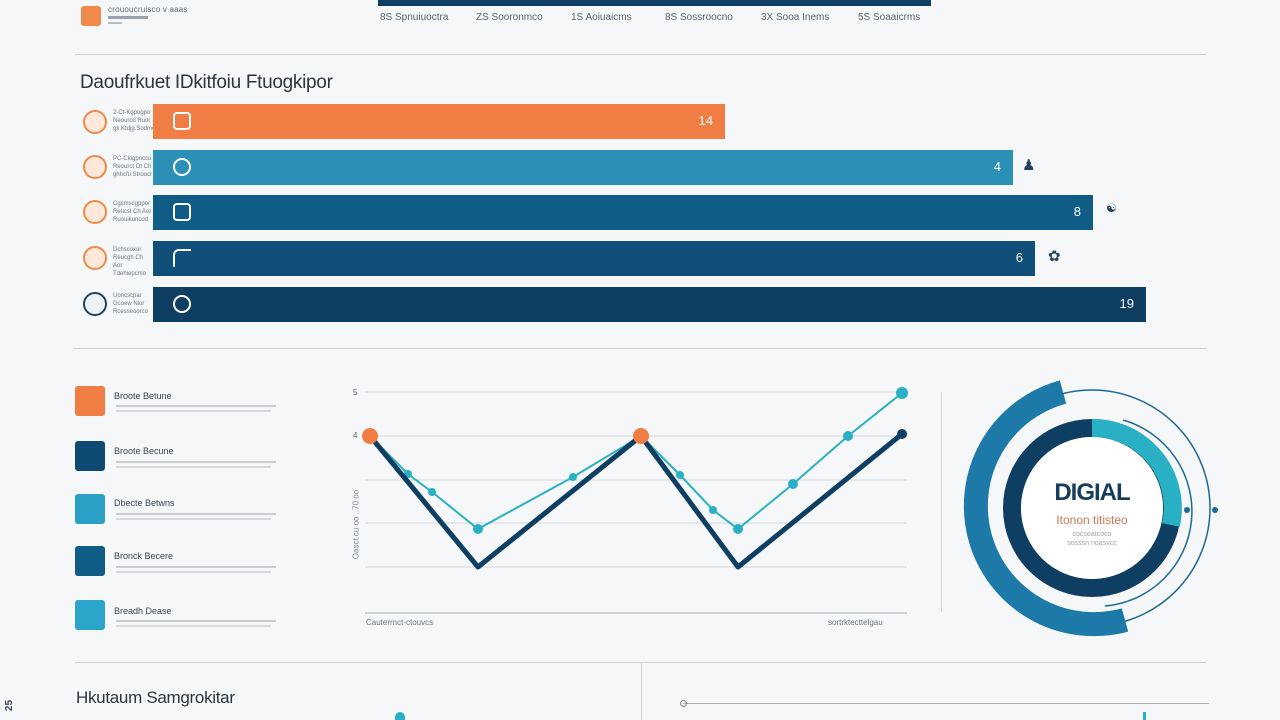 This screenshot has height=720, width=1280. Describe the element at coordinates (132, 212) in the screenshot. I see `row-label: Cgsmscgppor Reucsl Ch Aor Ruouikuncod` at that location.